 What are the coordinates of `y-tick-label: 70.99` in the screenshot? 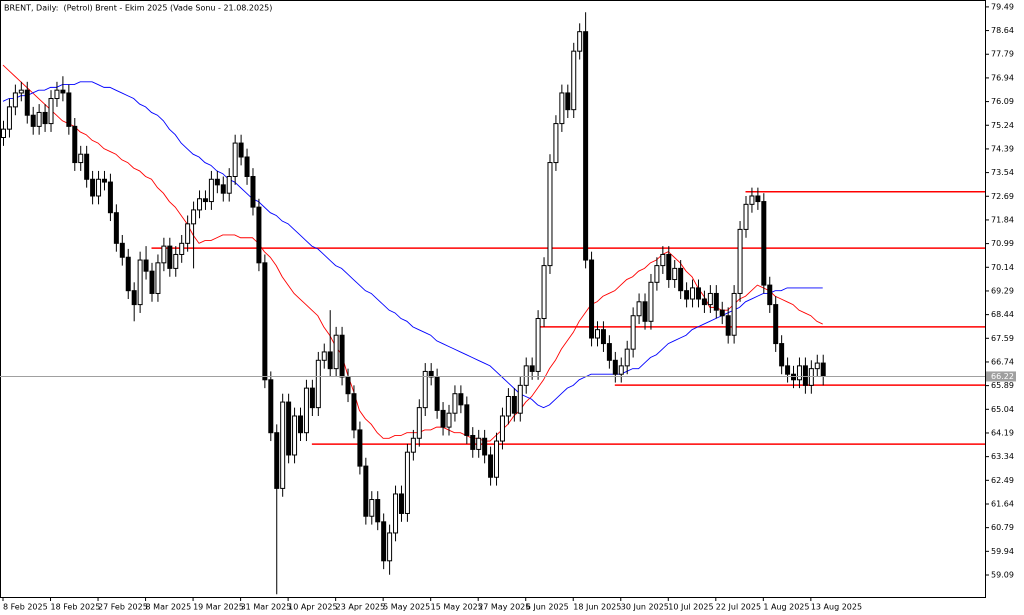 It's located at (1002, 243).